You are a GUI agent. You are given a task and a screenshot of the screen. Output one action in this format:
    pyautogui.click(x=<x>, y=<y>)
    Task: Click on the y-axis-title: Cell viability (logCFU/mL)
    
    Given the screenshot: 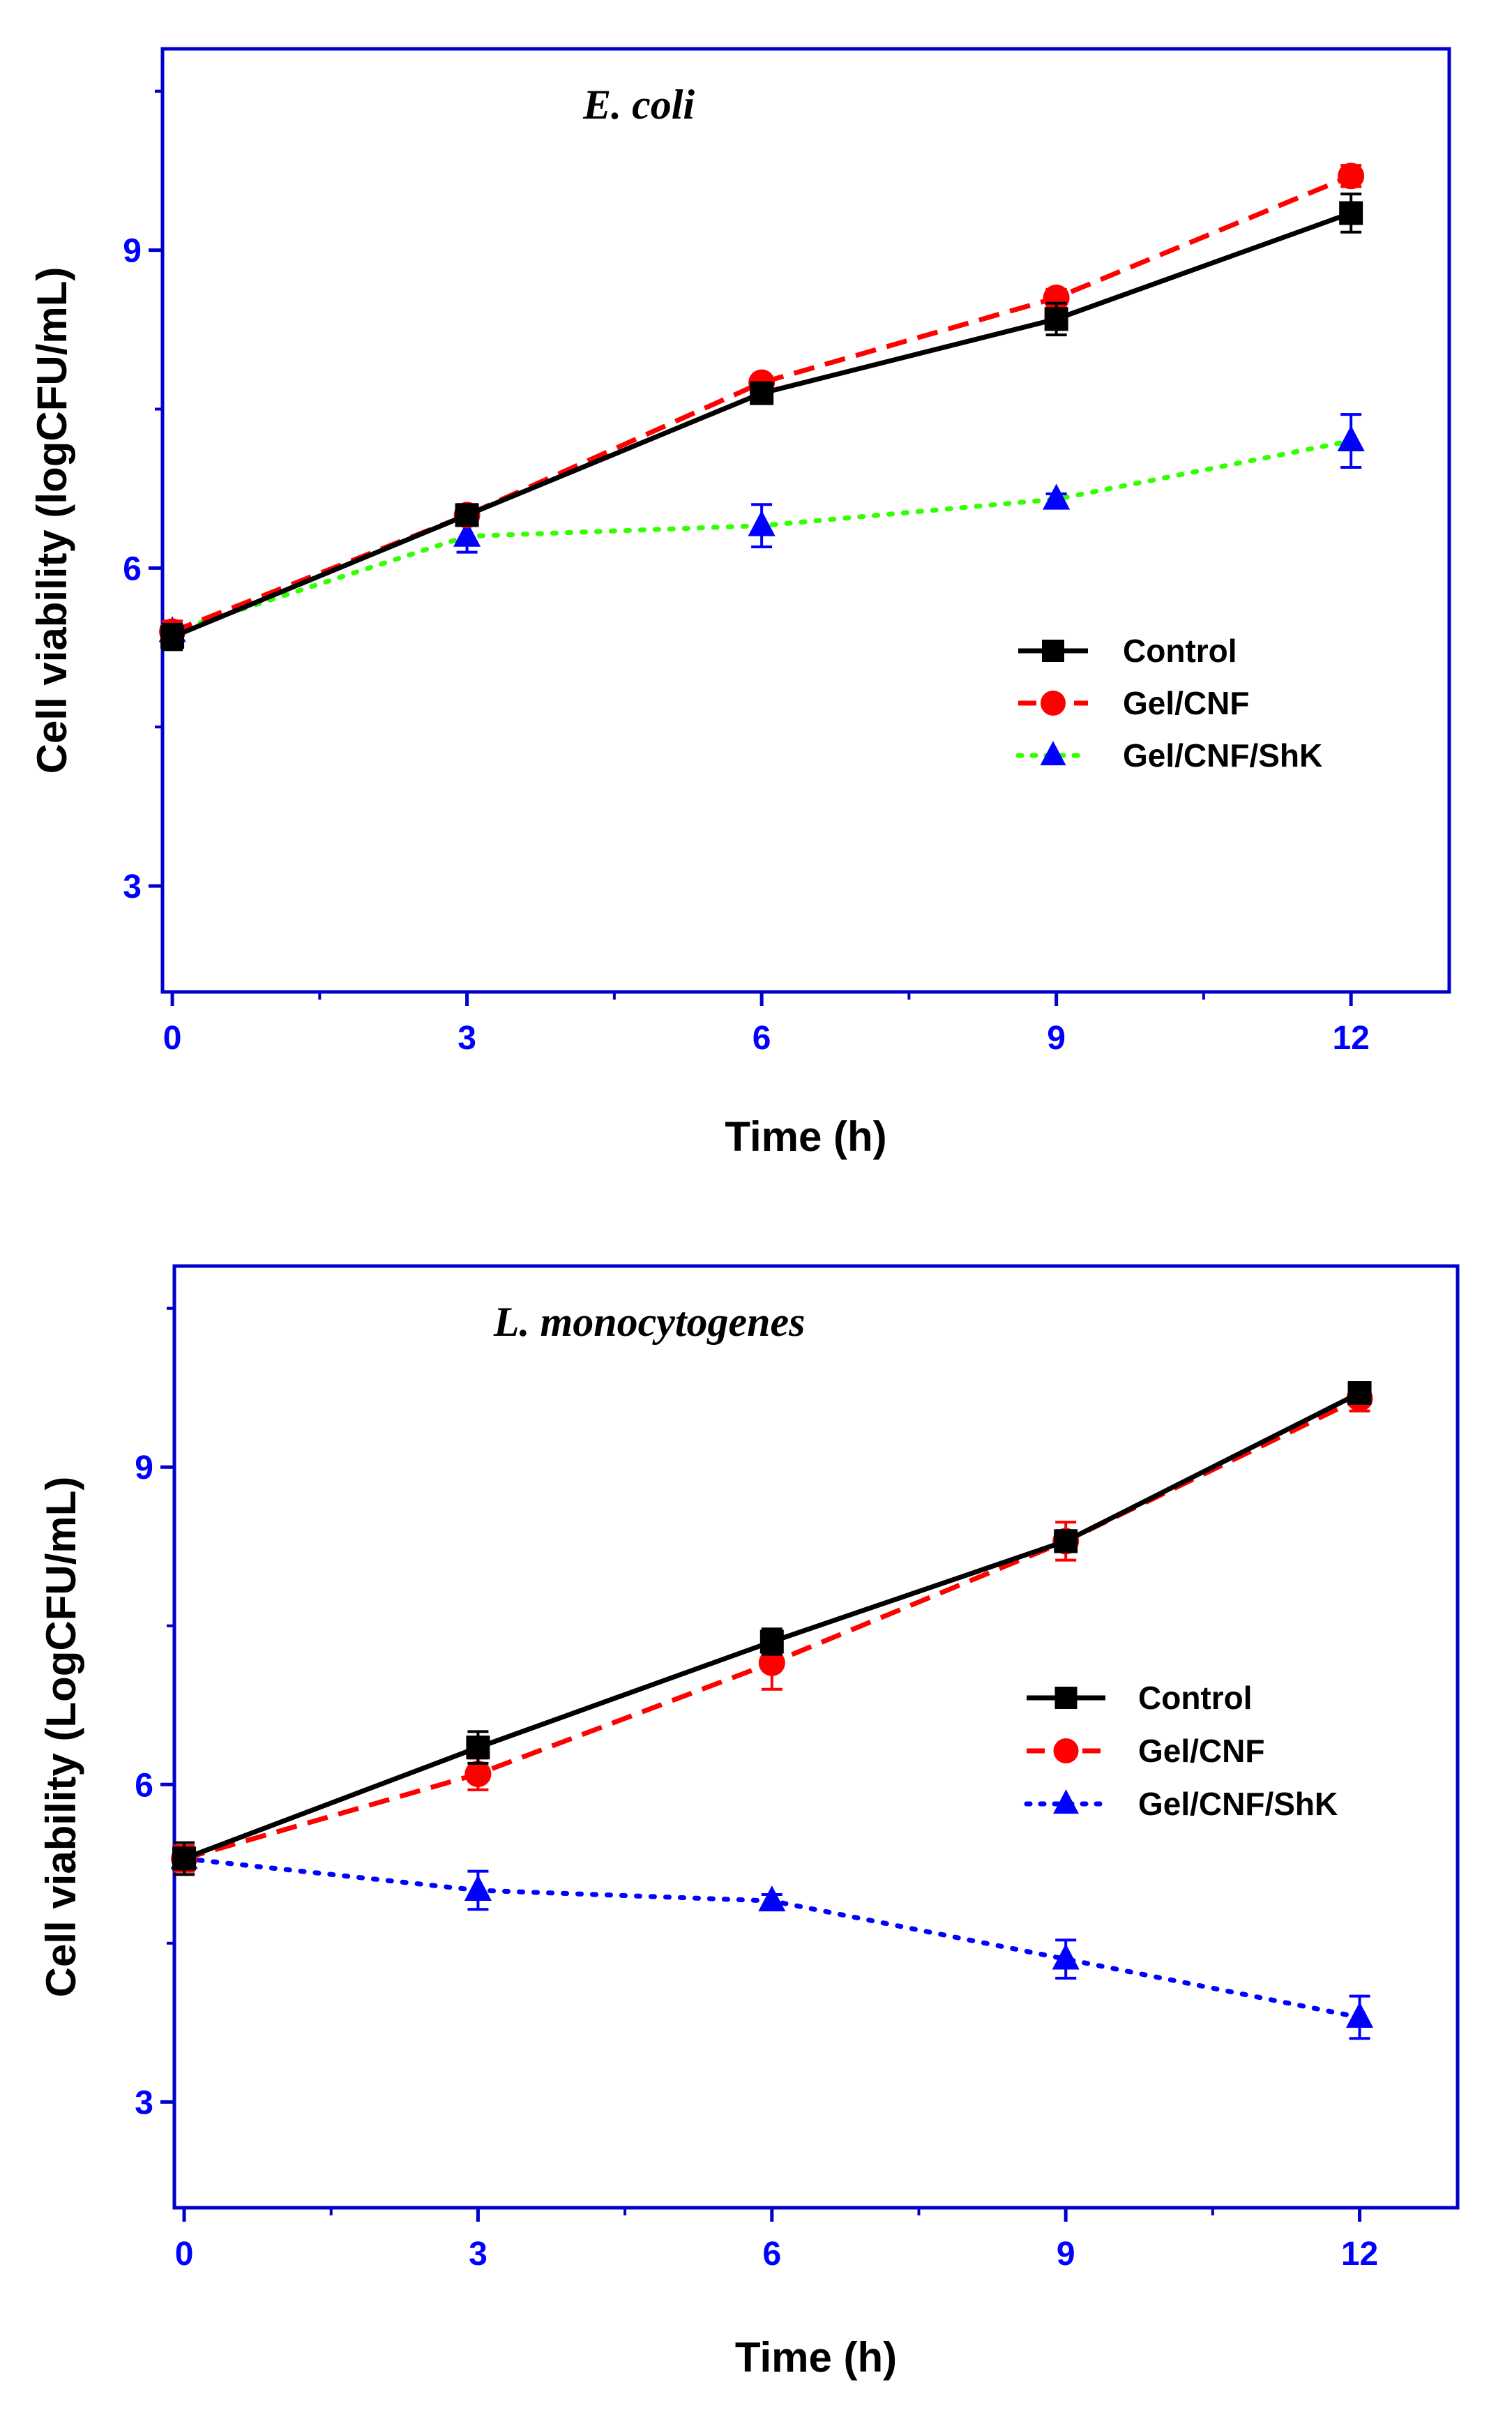 What is the action you would take?
    pyautogui.click(x=52, y=521)
    